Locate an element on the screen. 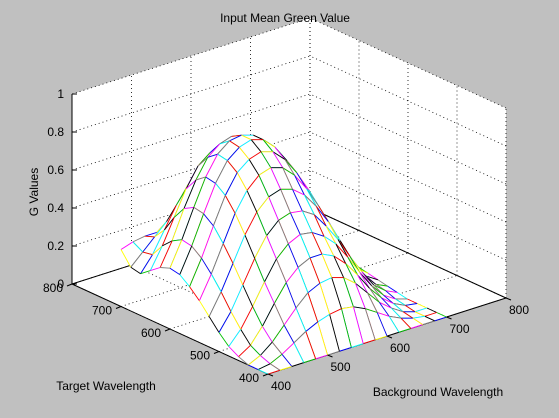 The height and width of the screenshot is (418, 559). chart-title: Input Mean Green Value is located at coordinates (285, 18).